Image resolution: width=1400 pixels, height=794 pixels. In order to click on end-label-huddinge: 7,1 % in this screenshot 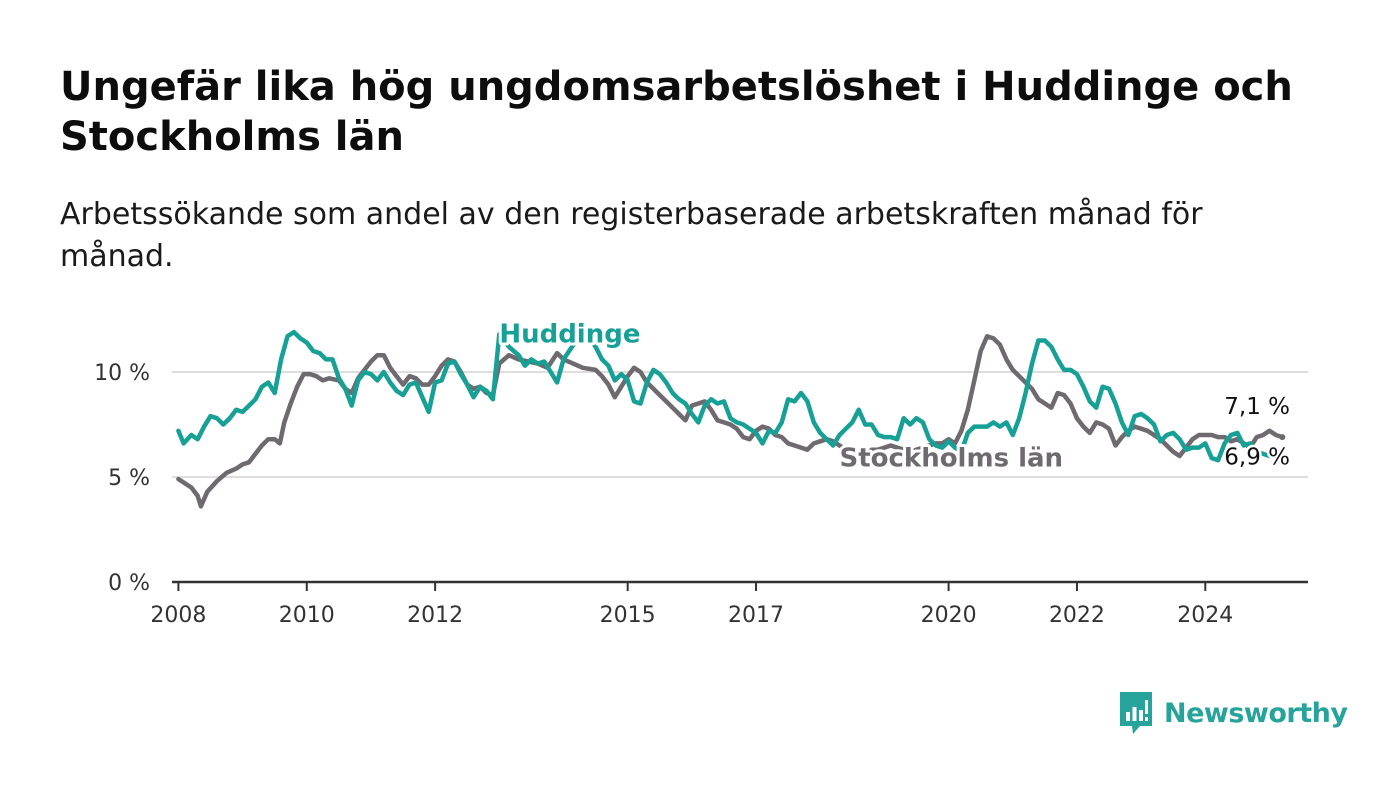, I will do `click(1257, 407)`.